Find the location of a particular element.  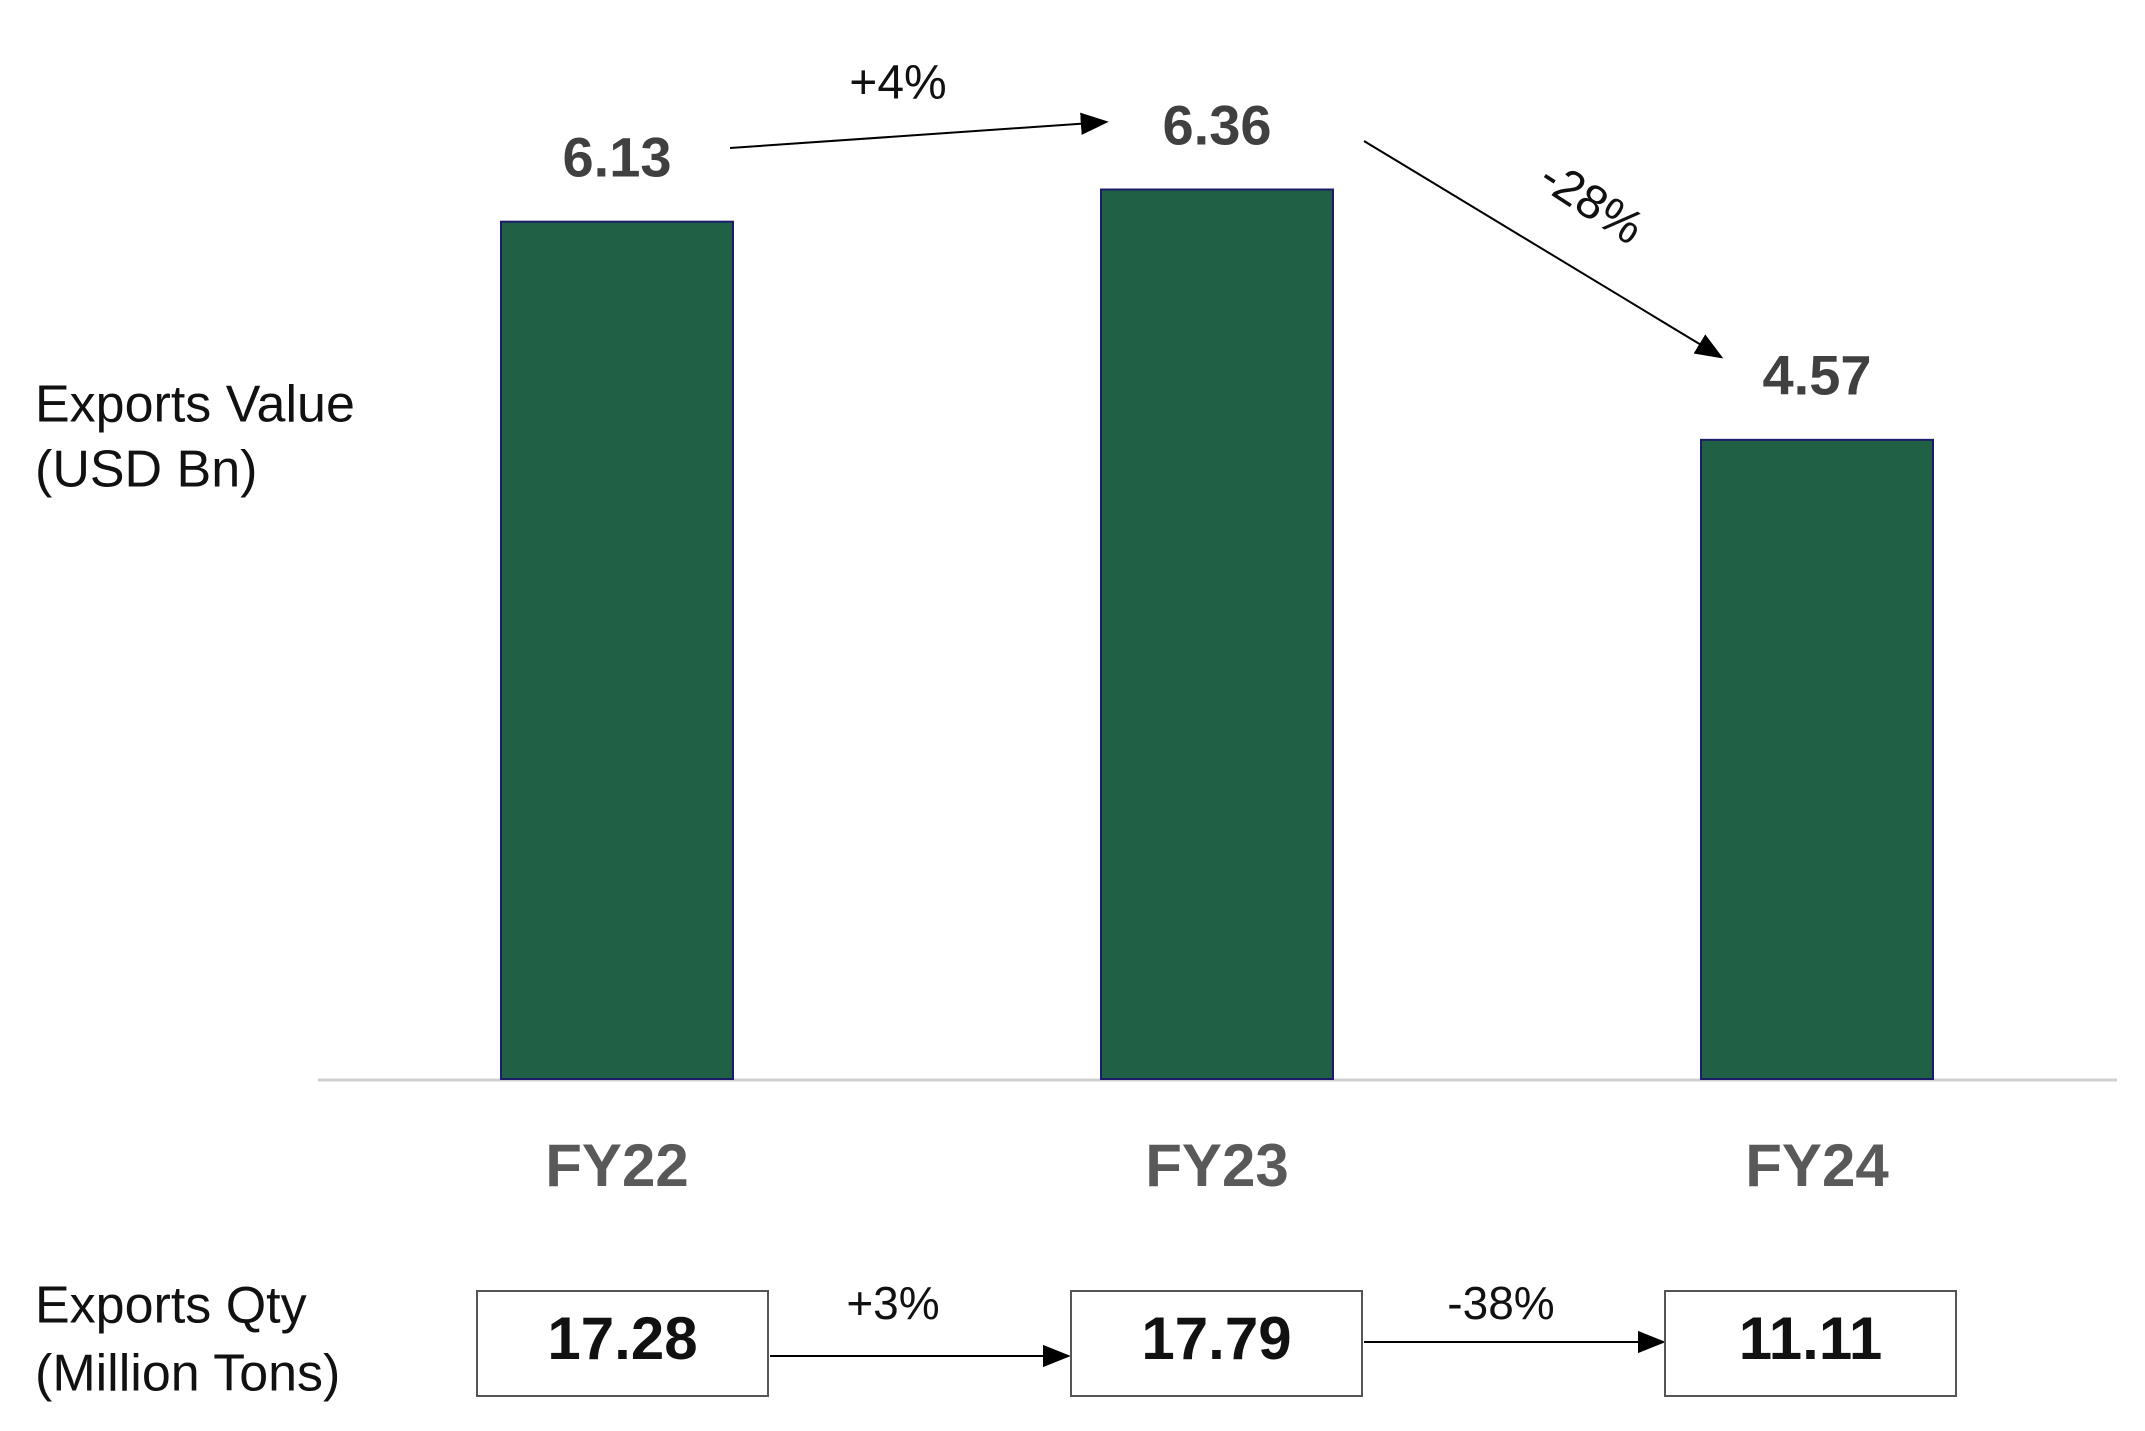

change-label: -38% is located at coordinates (1500, 1303).